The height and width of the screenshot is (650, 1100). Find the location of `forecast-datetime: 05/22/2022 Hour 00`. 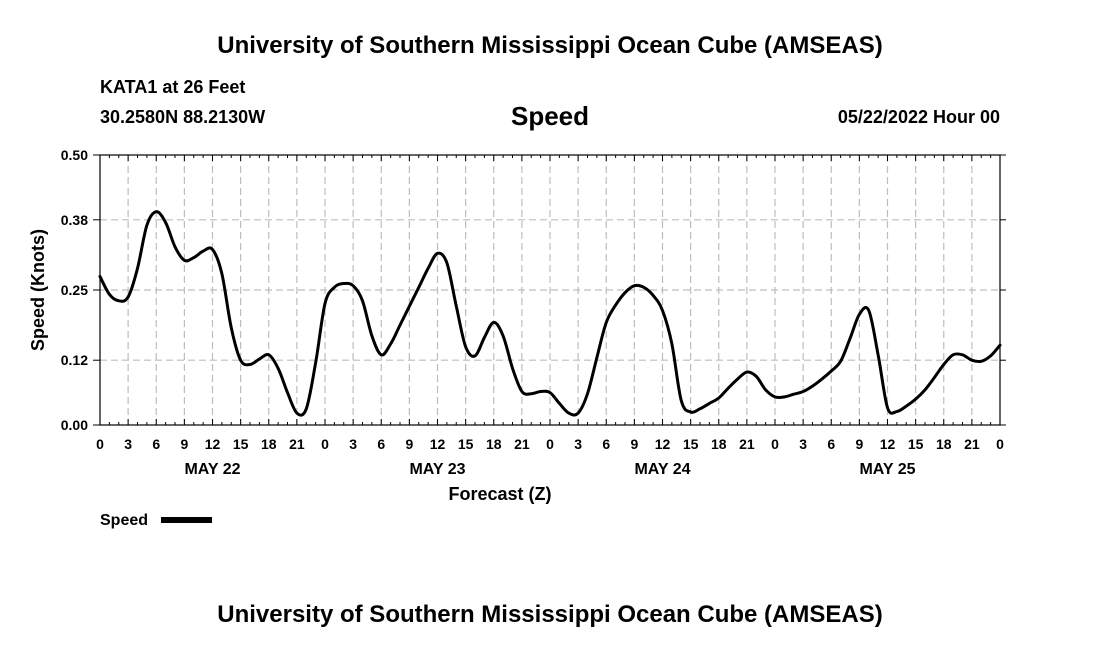

forecast-datetime: 05/22/2022 Hour 00 is located at coordinates (918, 117).